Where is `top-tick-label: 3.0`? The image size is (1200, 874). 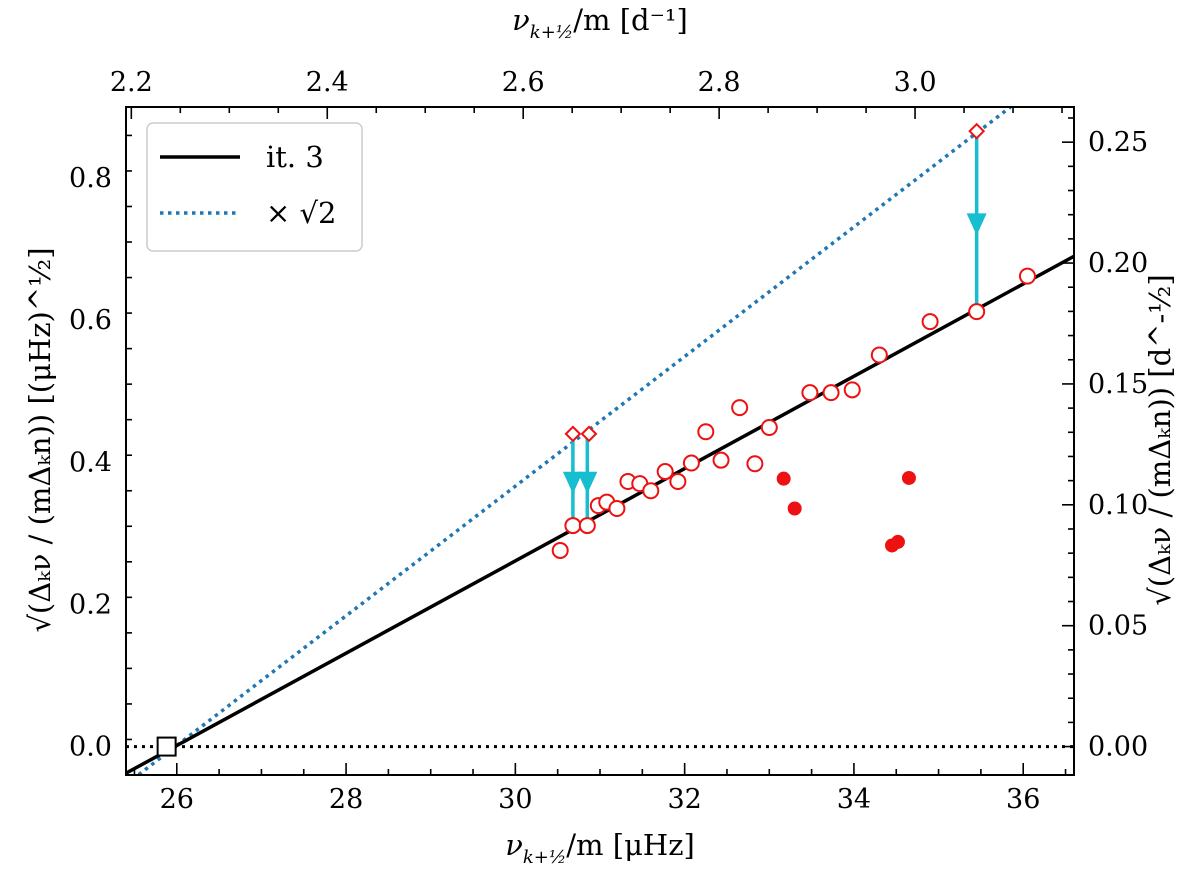
top-tick-label: 3.0 is located at coordinates (915, 82).